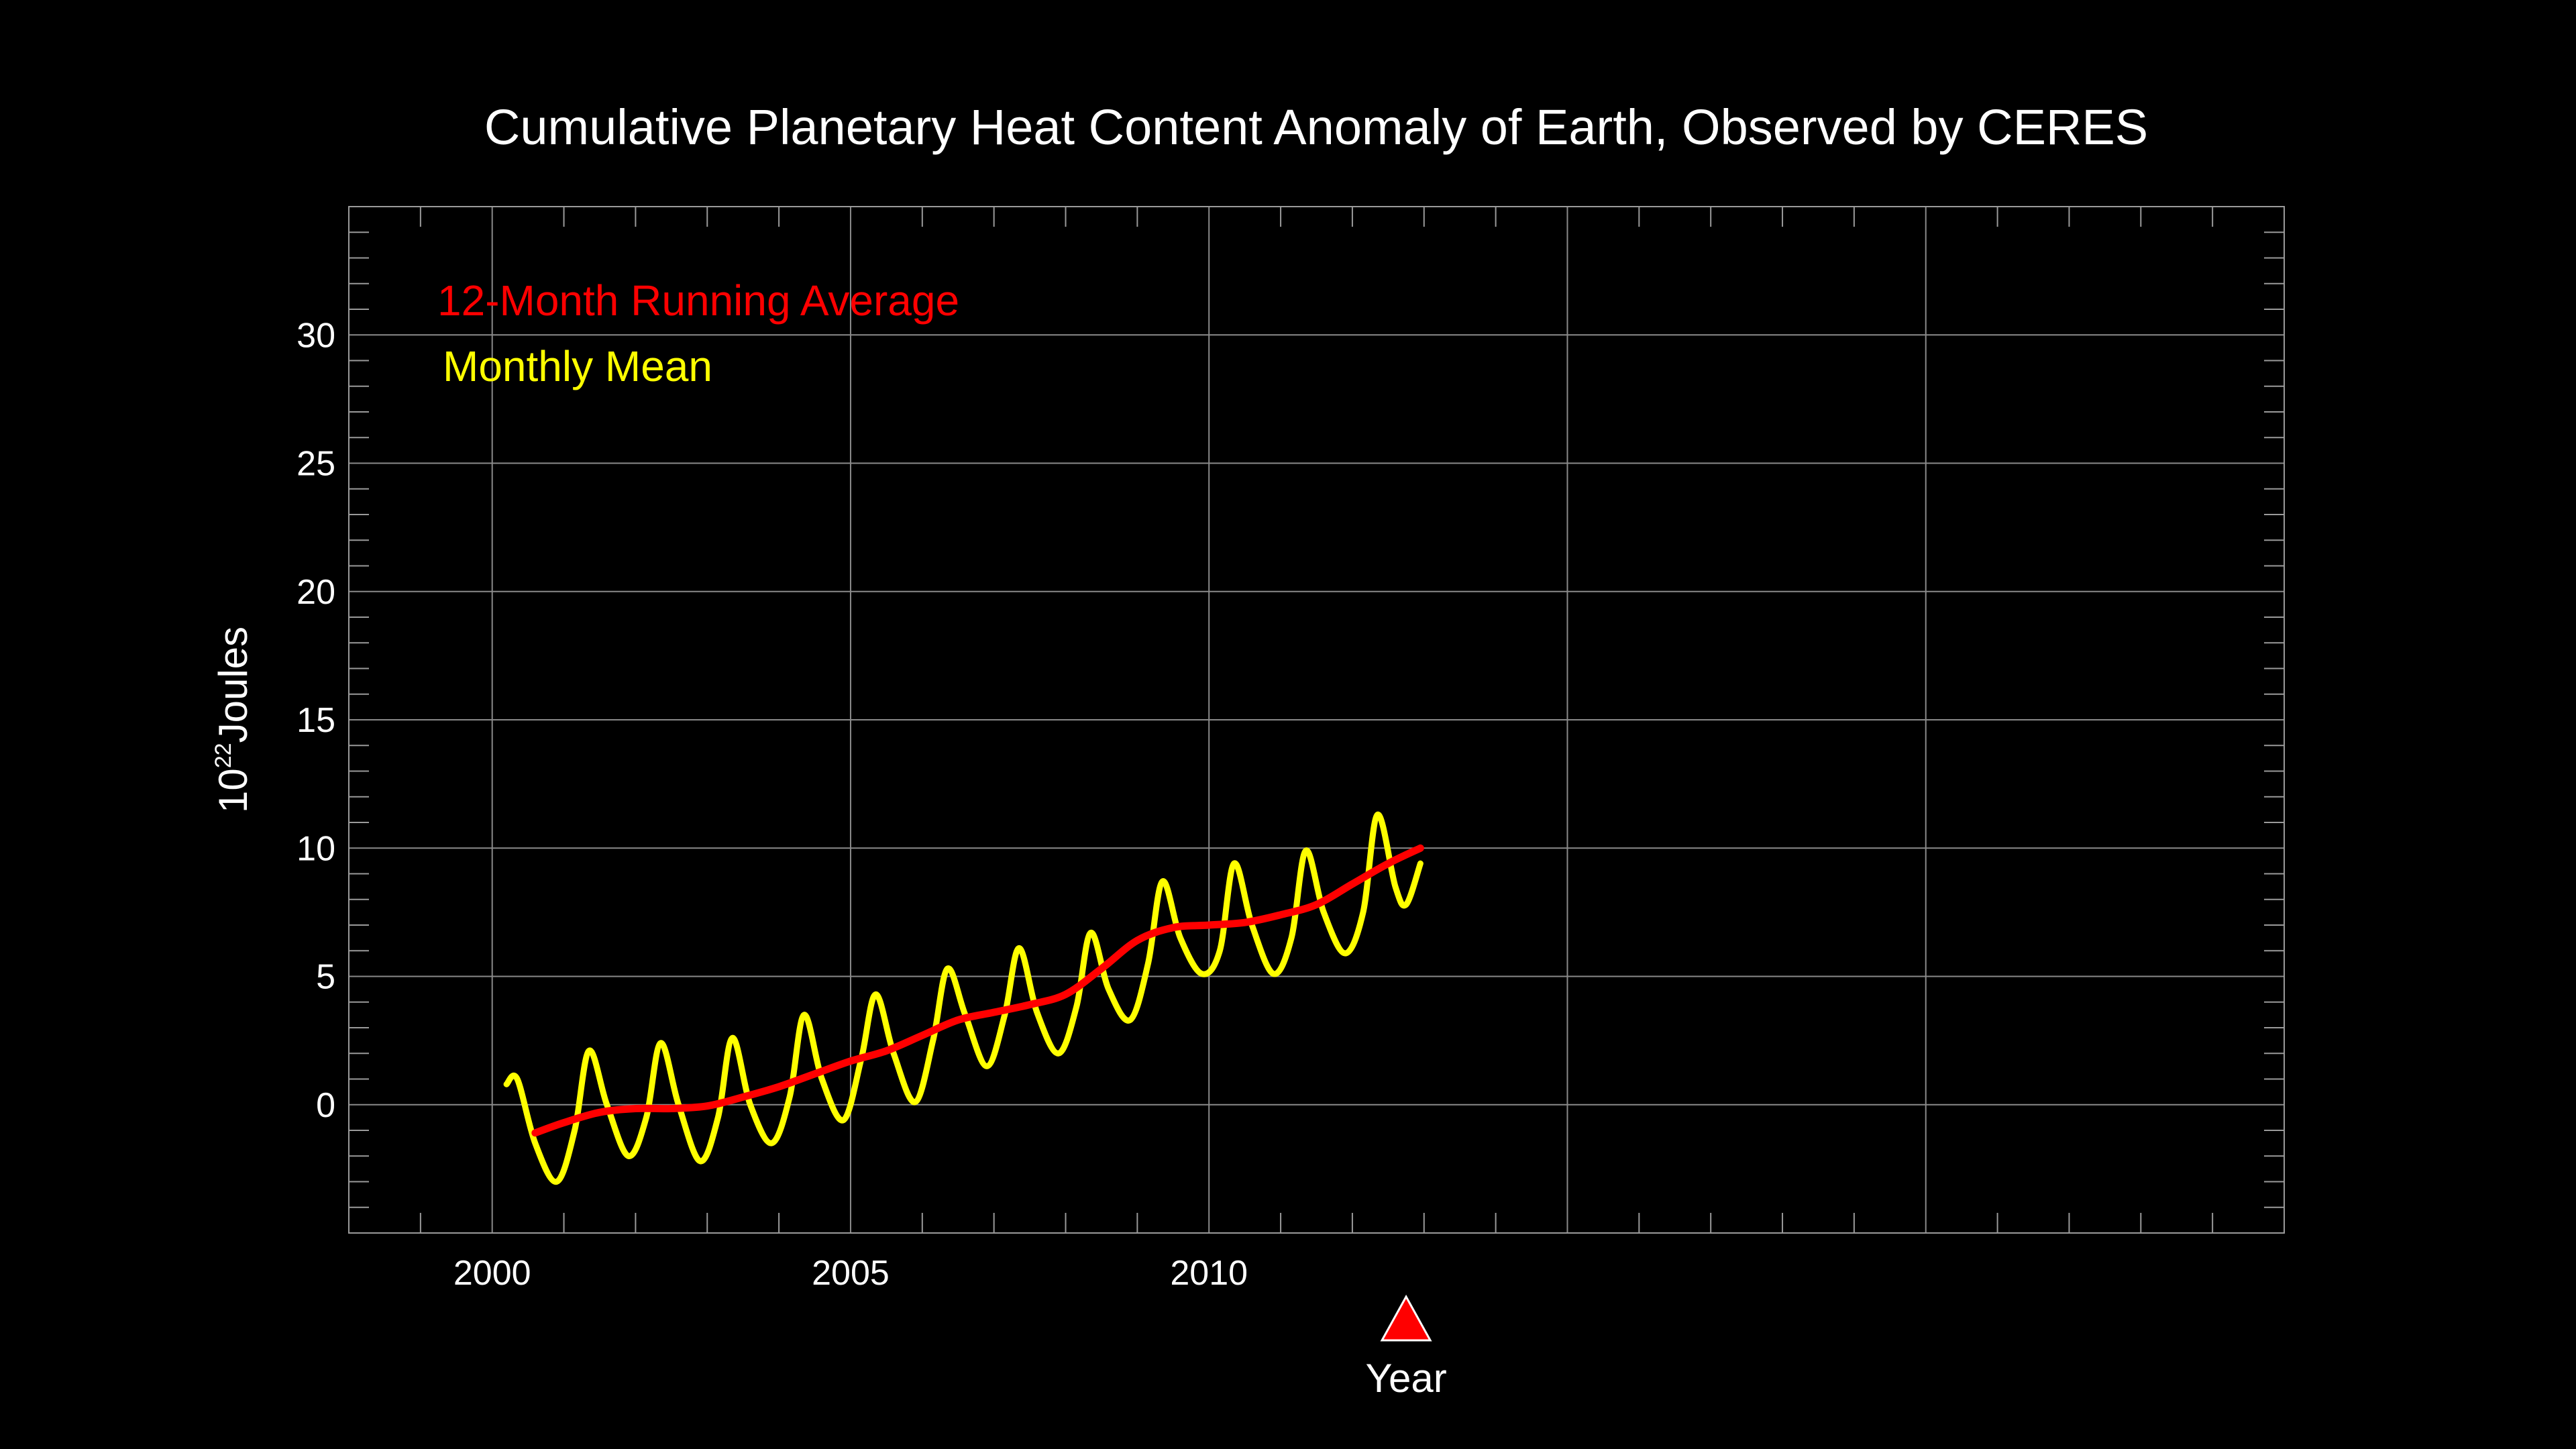 The image size is (2576, 1449). I want to click on y-axis-label-exponent: 22, so click(223, 755).